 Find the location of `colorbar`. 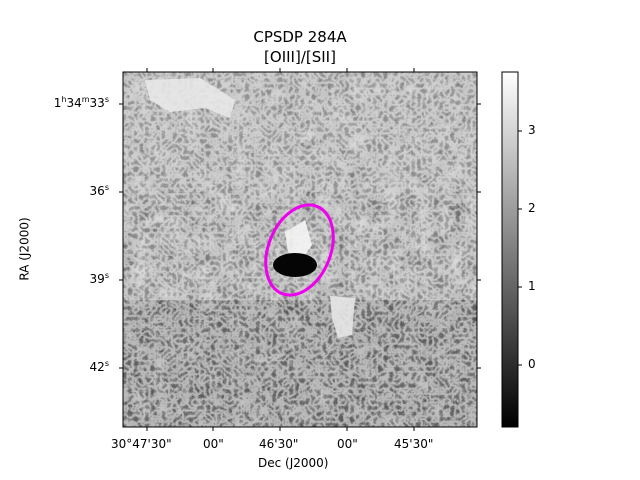

colorbar is located at coordinates (510, 249).